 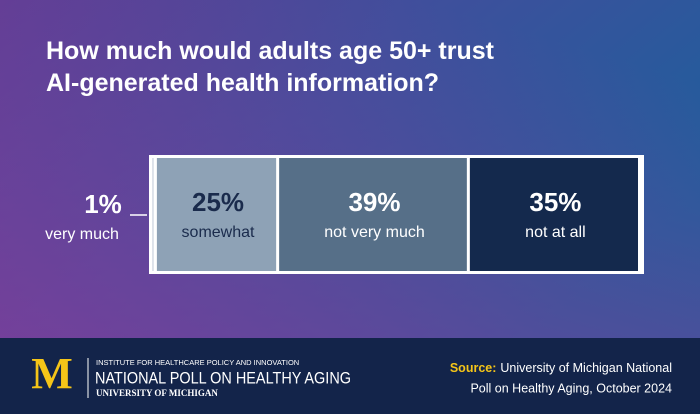 I want to click on source-line: University of Michigan National, so click(x=586, y=368).